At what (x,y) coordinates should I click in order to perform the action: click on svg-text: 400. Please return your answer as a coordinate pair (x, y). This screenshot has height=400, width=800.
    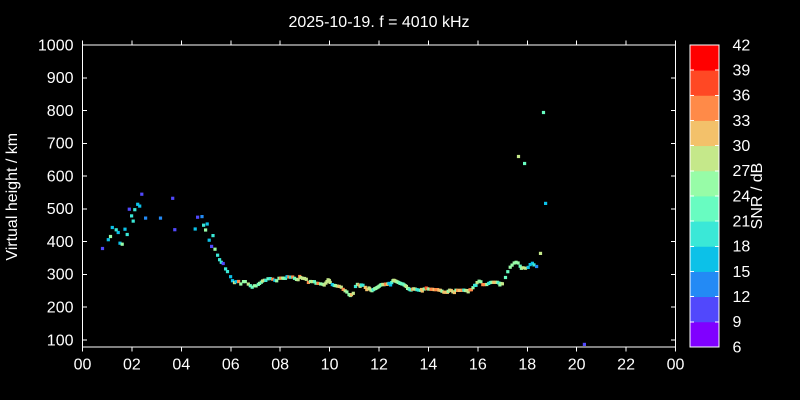
    Looking at the image, I should click on (60, 242).